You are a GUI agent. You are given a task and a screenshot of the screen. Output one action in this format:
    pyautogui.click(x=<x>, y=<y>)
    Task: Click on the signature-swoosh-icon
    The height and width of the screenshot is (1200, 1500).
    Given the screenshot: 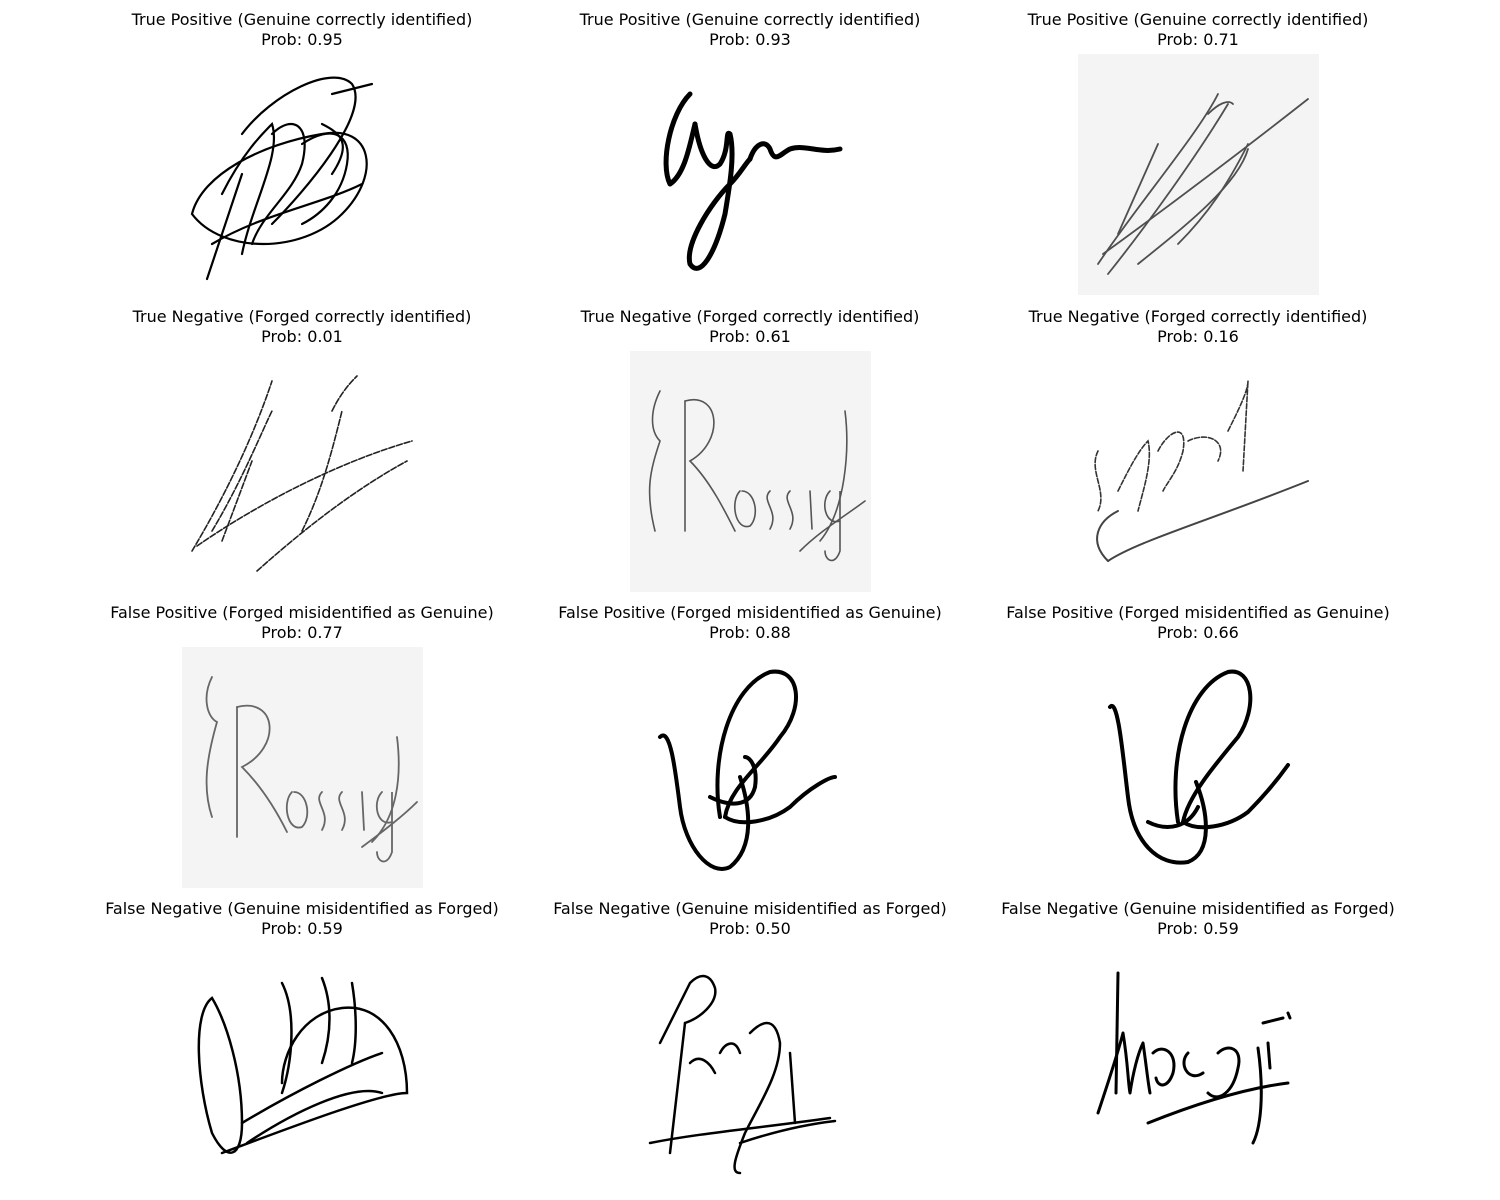 What is the action you would take?
    pyautogui.click(x=1201, y=471)
    